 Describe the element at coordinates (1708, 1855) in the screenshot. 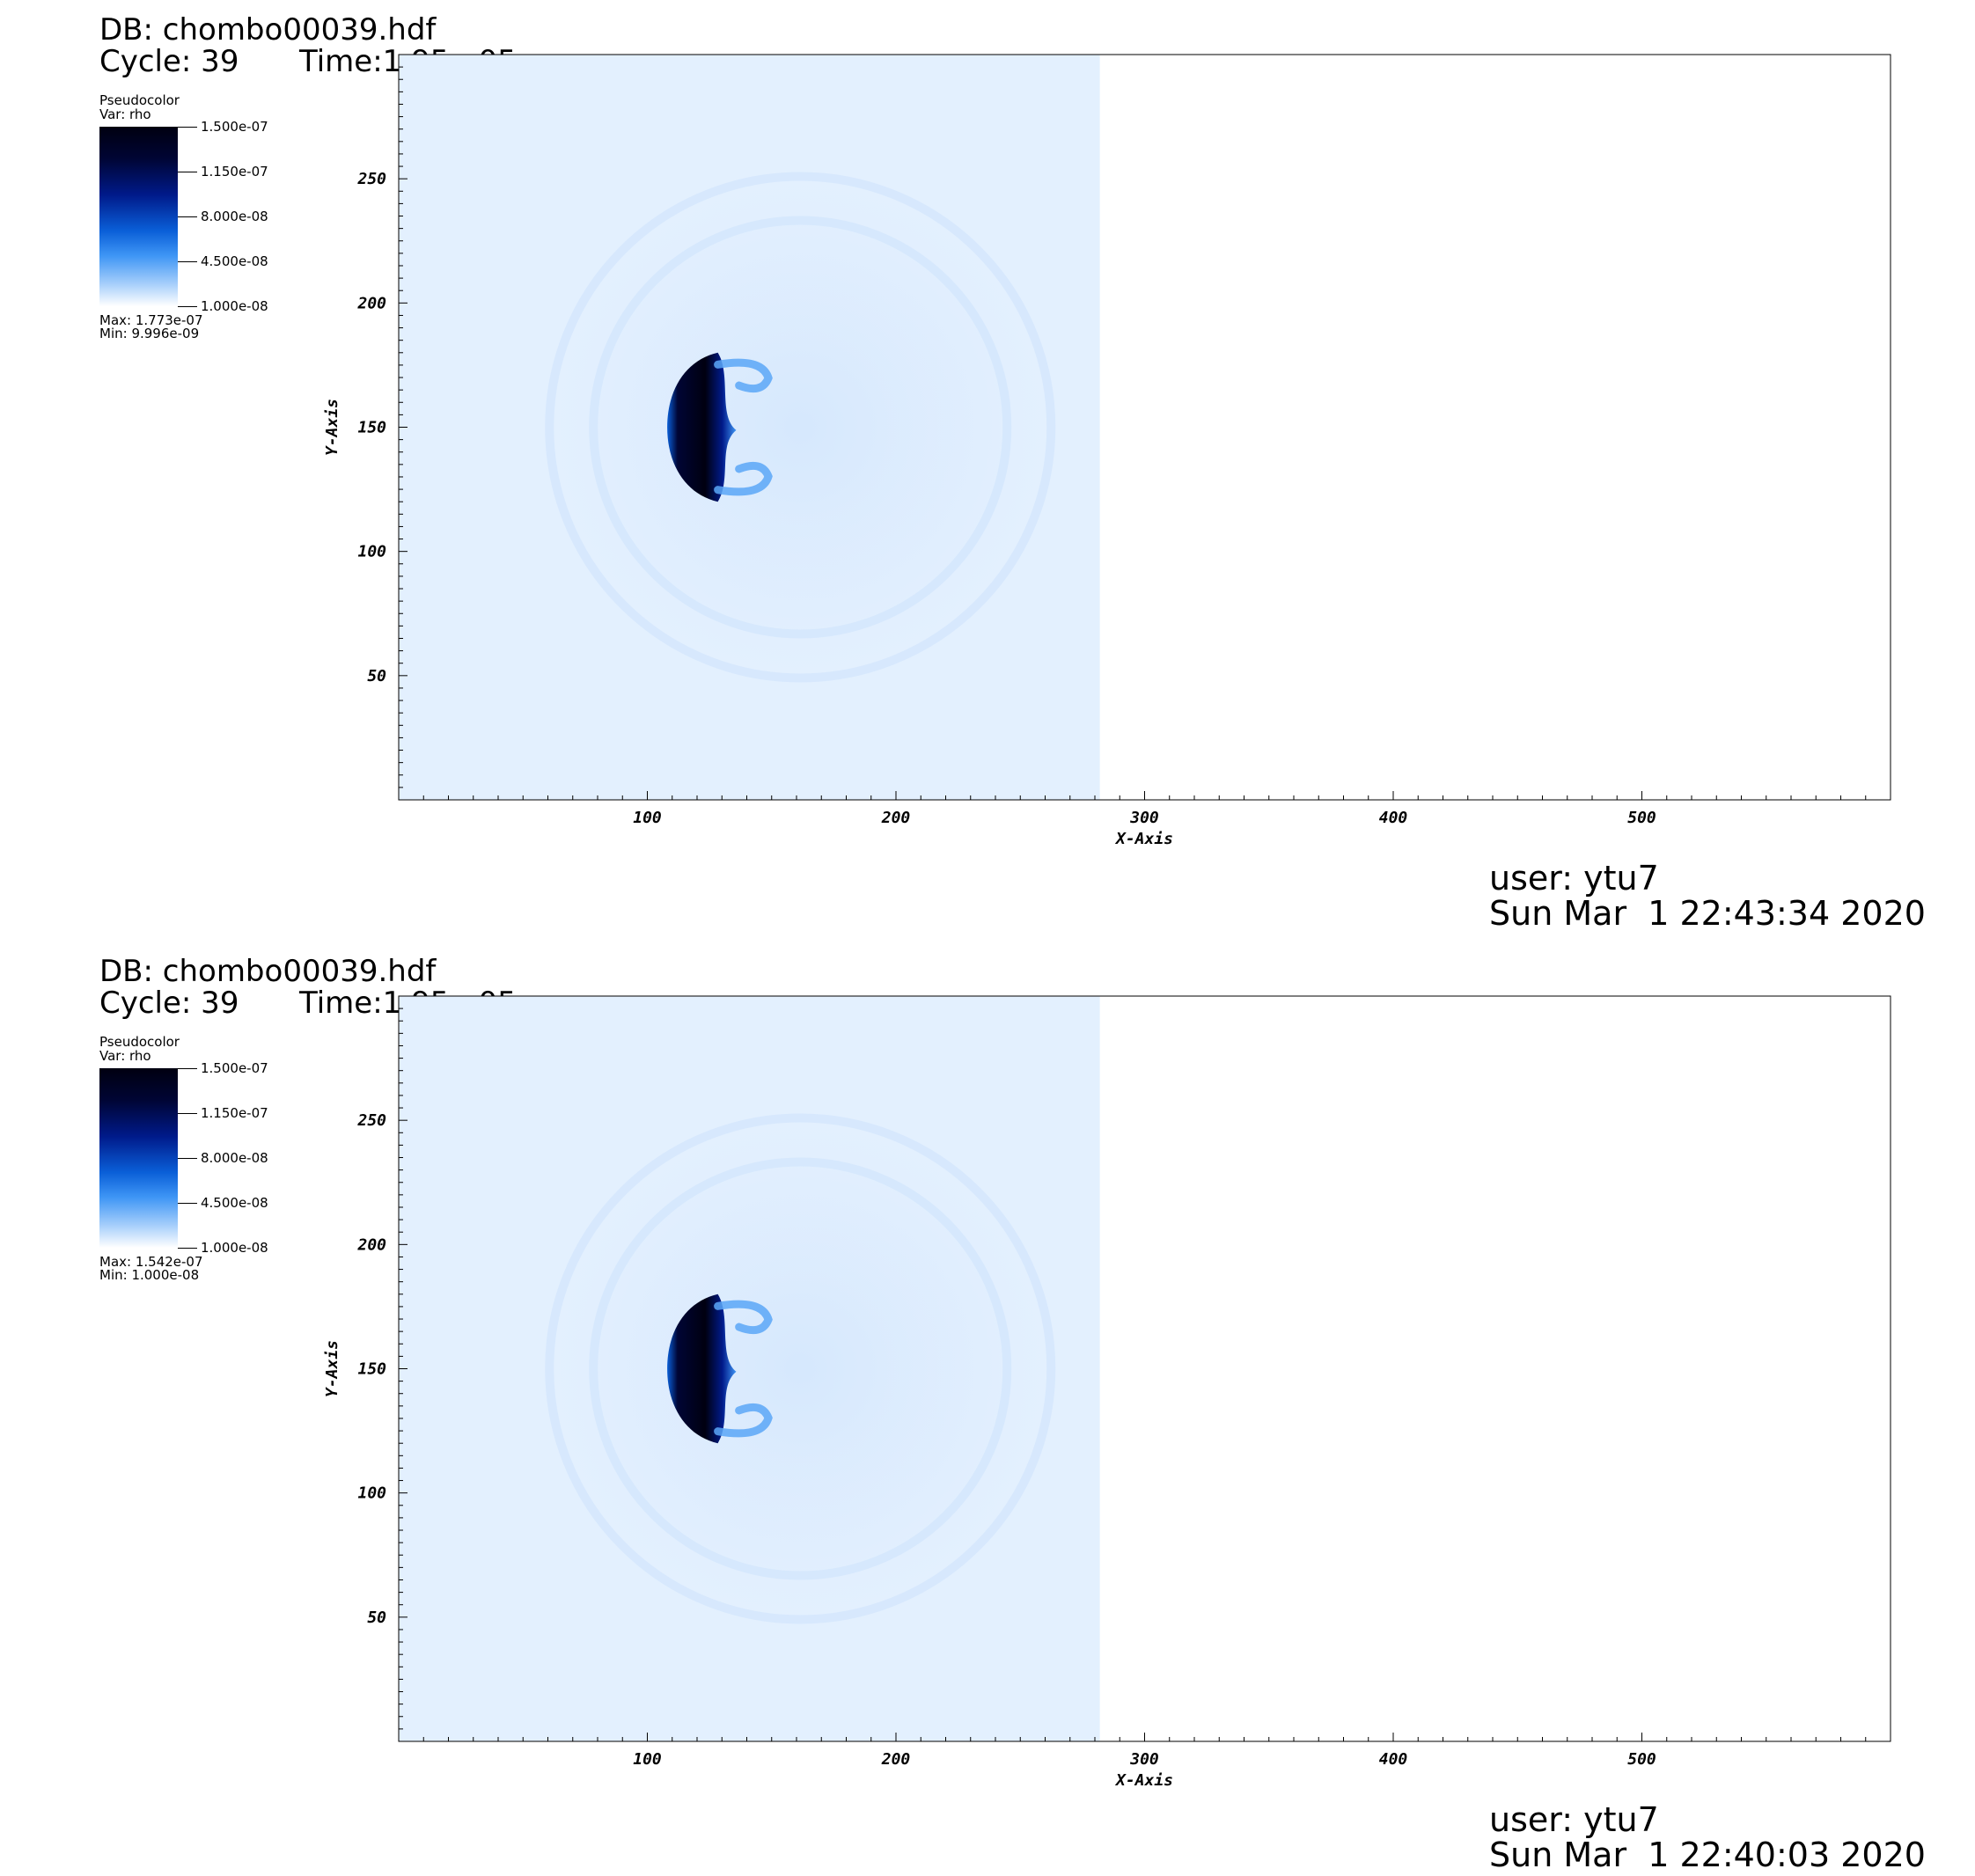

I see `date-label: Sun Mar 1 22:40:03 2020` at that location.